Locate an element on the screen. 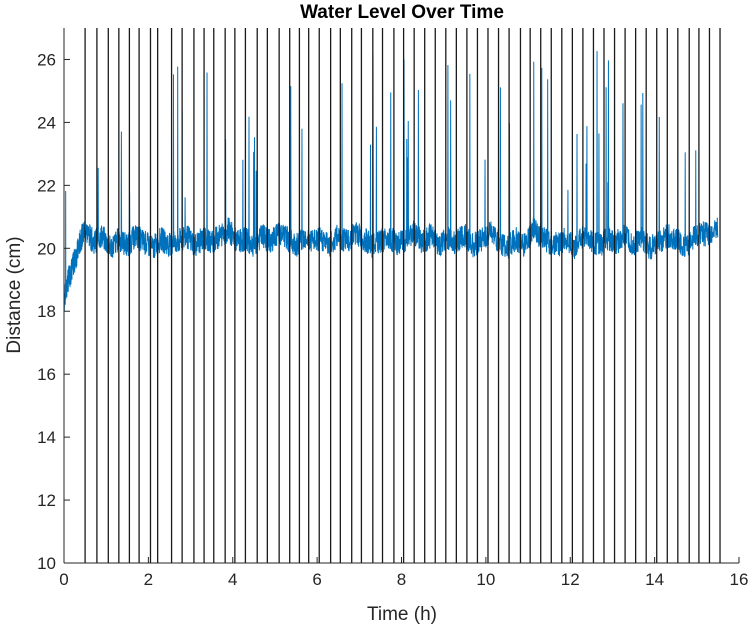 The height and width of the screenshot is (630, 755). y-tick-label-26: 26 is located at coordinates (46, 59).